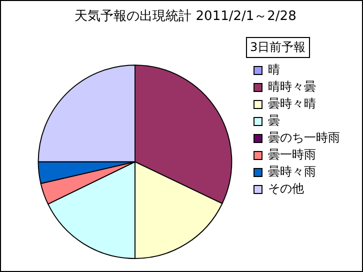 This screenshot has width=363, height=272. I want to click on legend-label: 晴, so click(274, 69).